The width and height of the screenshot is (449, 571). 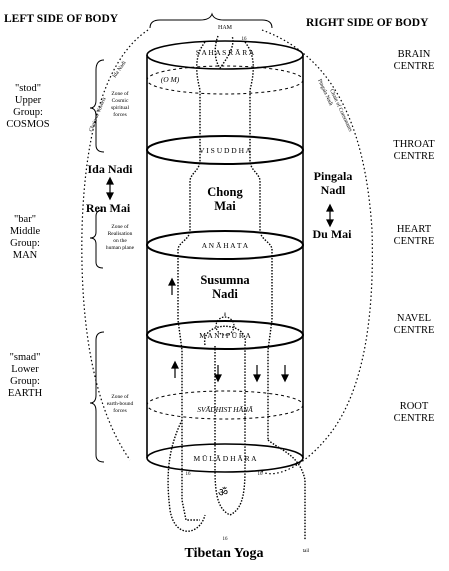 I want to click on zone-realisation-l1: Zone of, so click(x=119, y=226).